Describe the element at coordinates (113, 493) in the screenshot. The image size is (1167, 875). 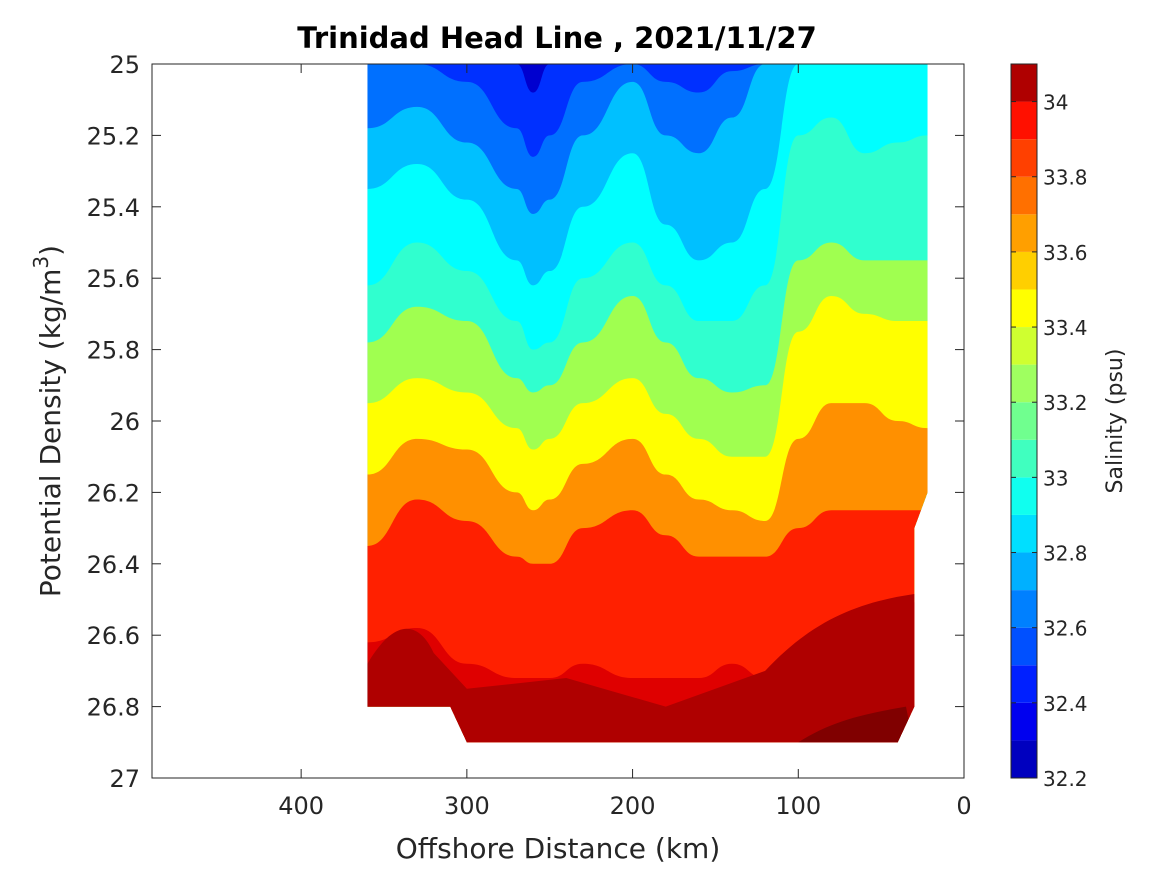
I see `y-tick-label: 26.2` at that location.